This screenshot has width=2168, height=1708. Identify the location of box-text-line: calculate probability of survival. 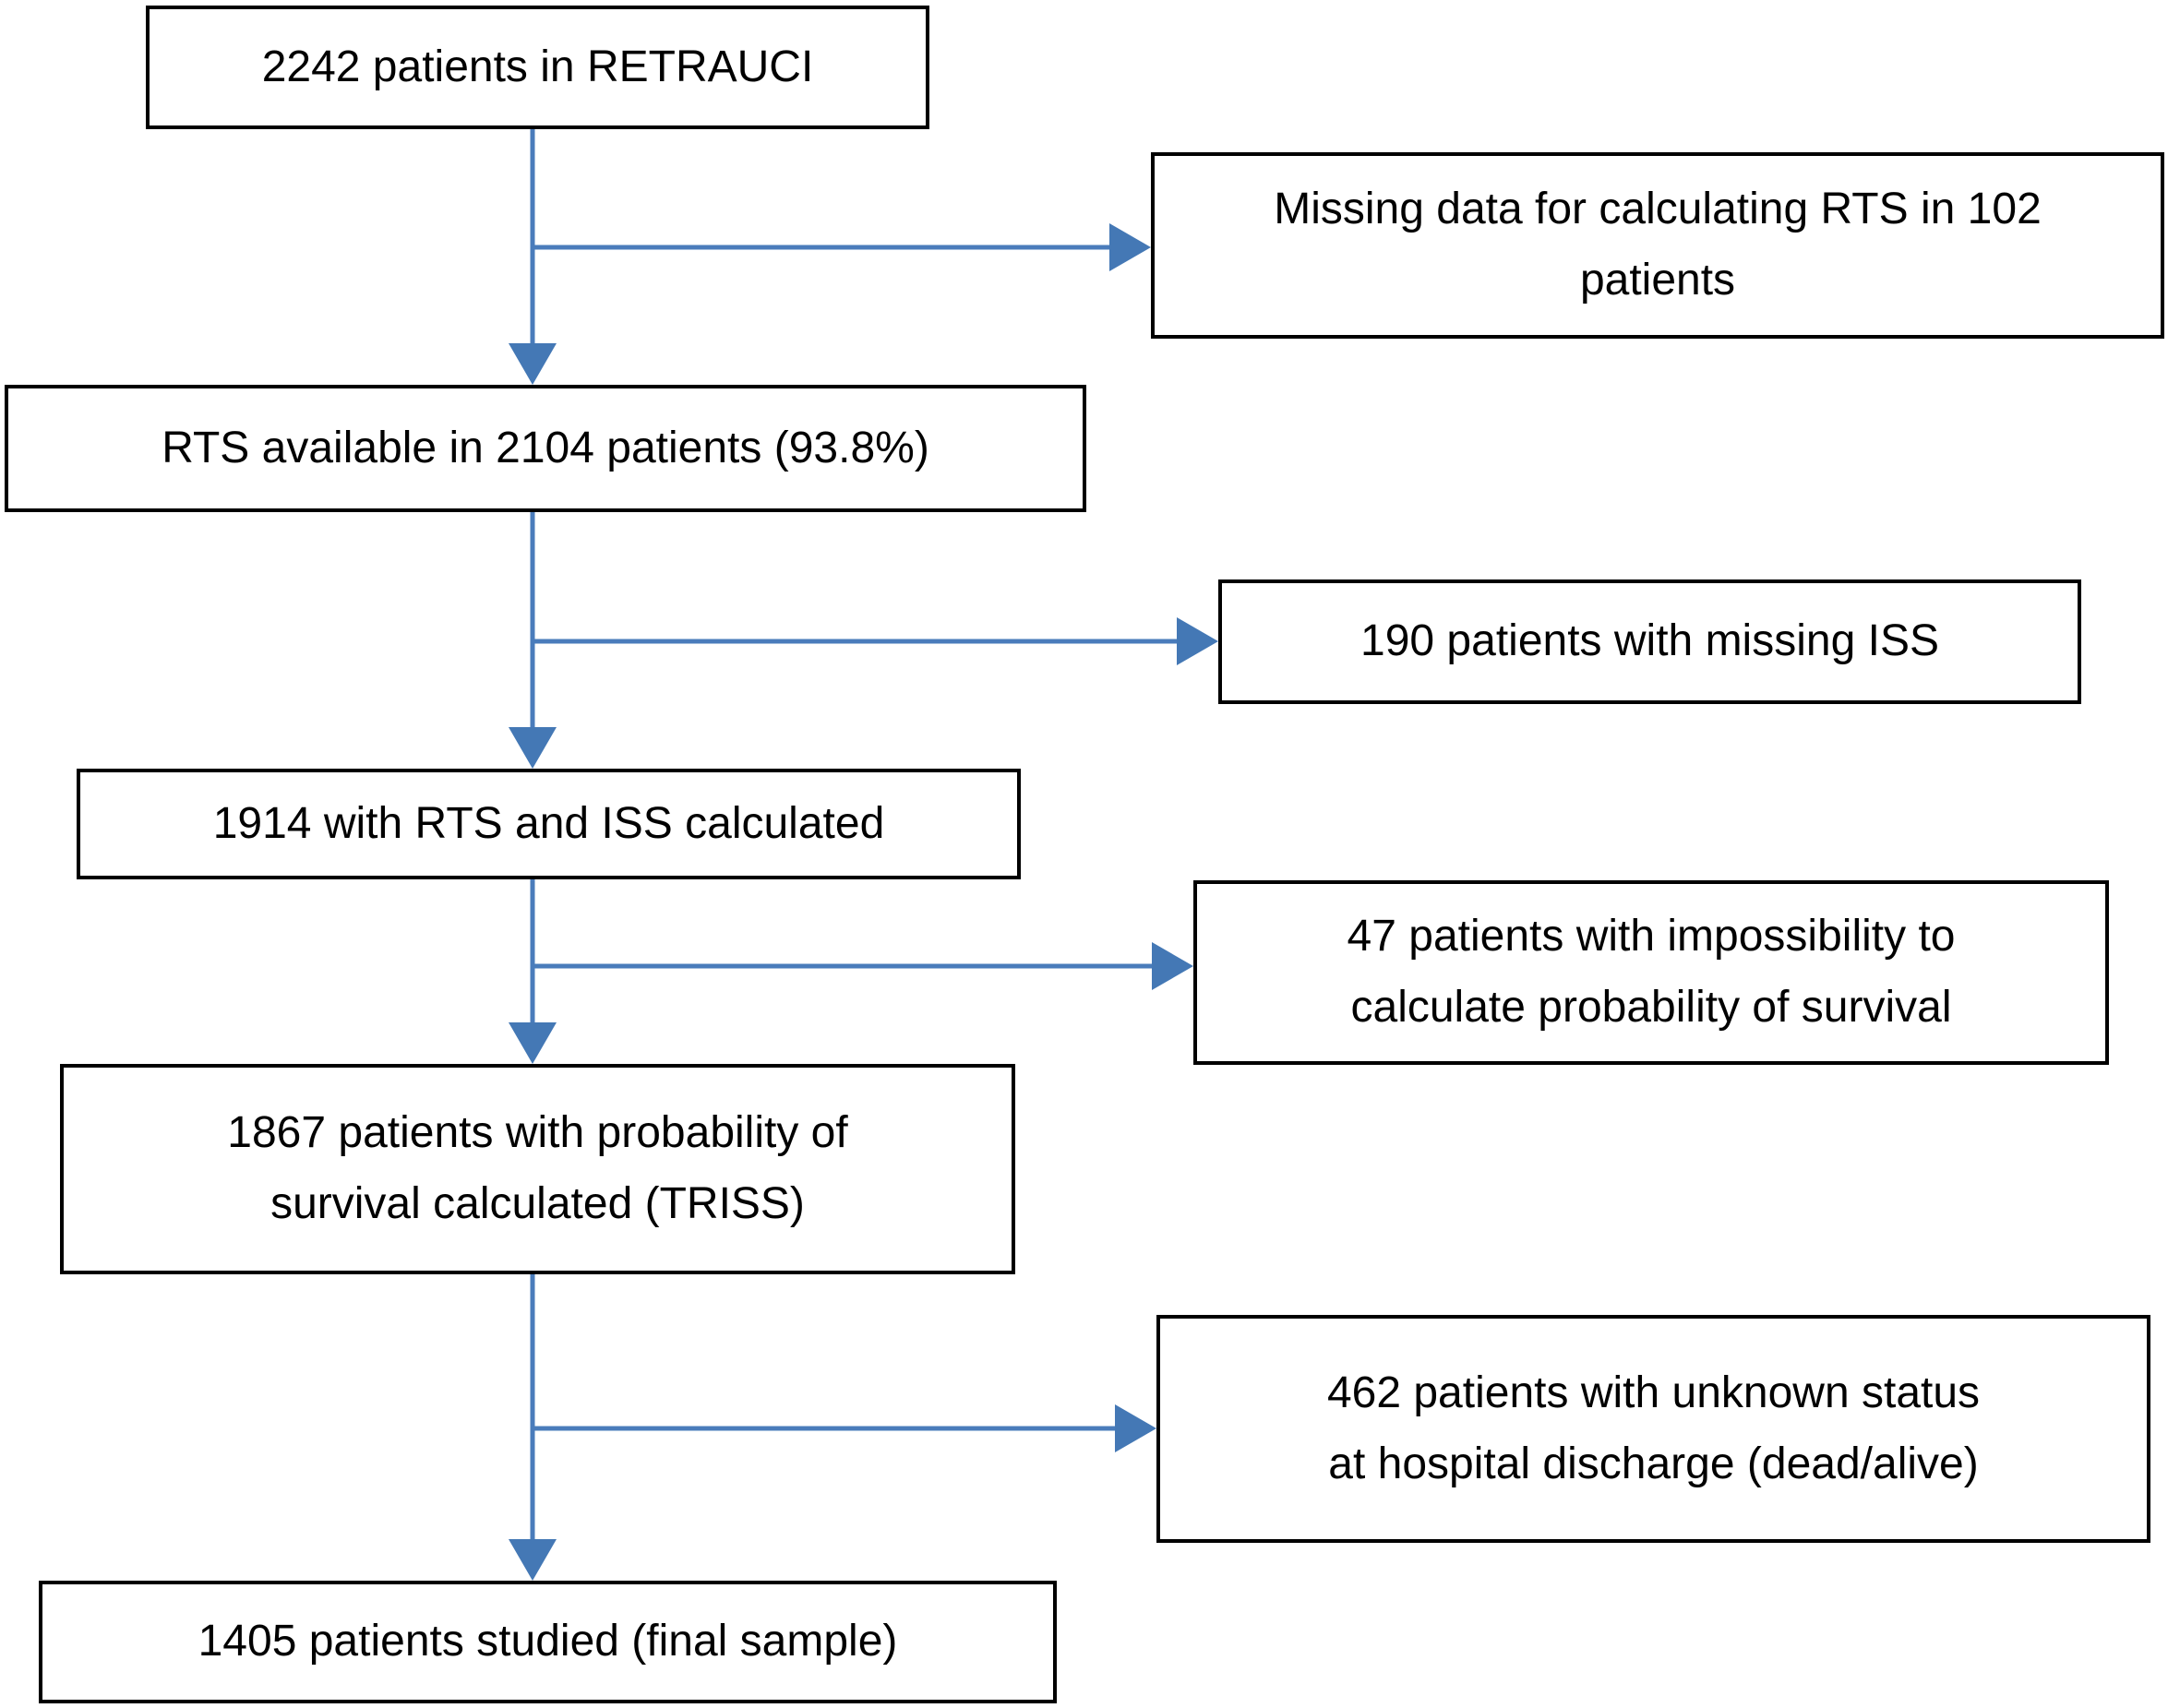
(1651, 1008).